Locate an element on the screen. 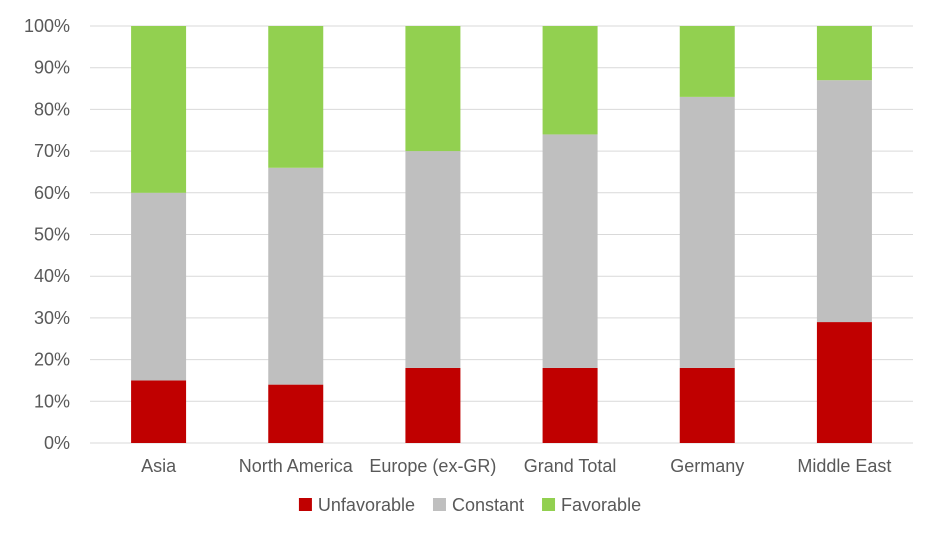 This screenshot has width=940, height=544. y-axis-tick-labels: 0% 10% 20% 30% 40% 50% 60% 70% 80% 90% 100% is located at coordinates (47, 234).